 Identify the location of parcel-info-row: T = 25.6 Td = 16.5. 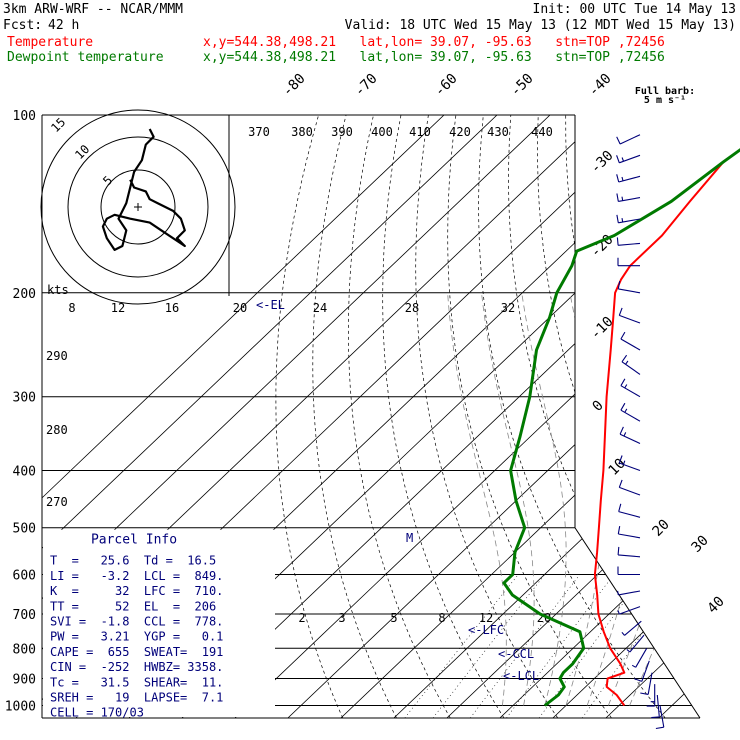
(133, 561).